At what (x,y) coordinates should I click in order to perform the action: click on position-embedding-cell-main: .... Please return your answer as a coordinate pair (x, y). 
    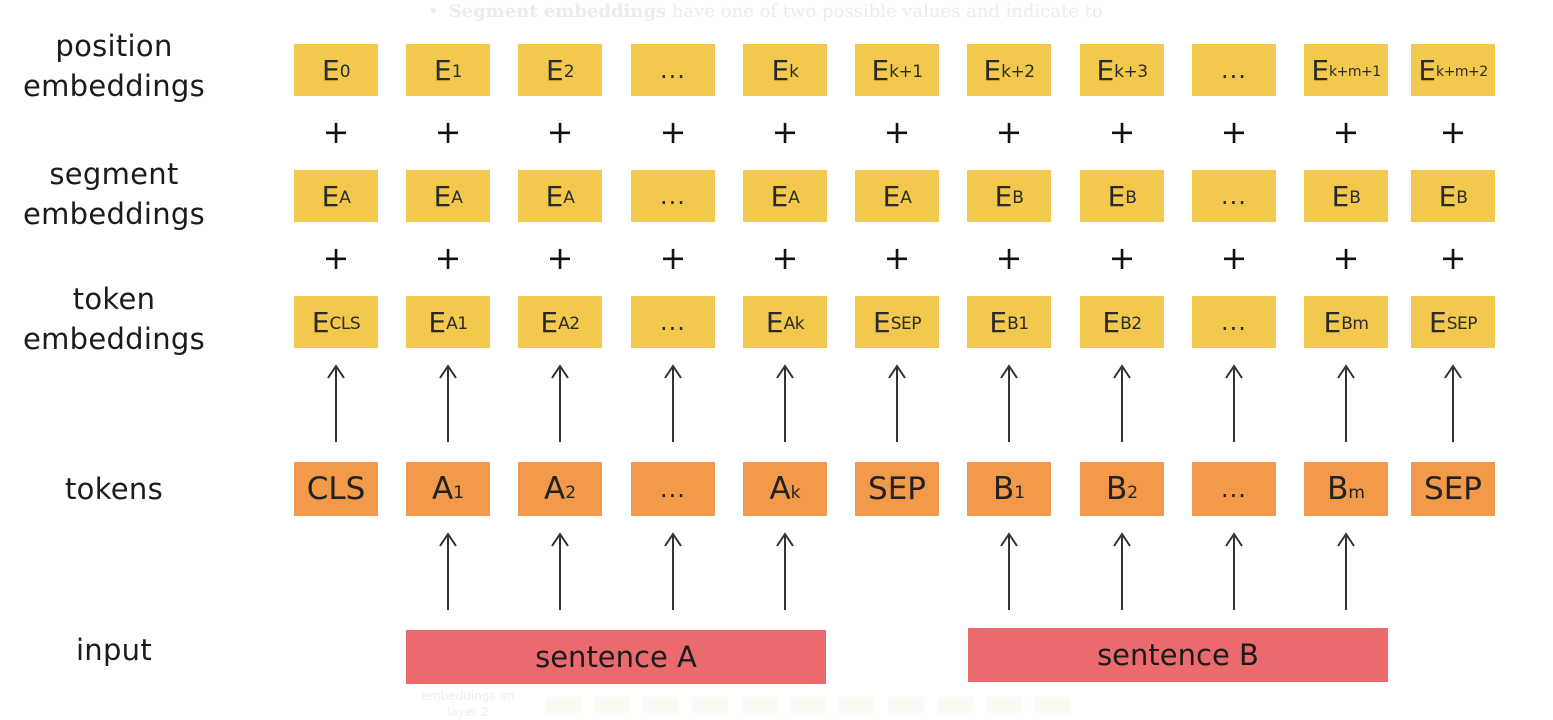
    Looking at the image, I should click on (673, 70).